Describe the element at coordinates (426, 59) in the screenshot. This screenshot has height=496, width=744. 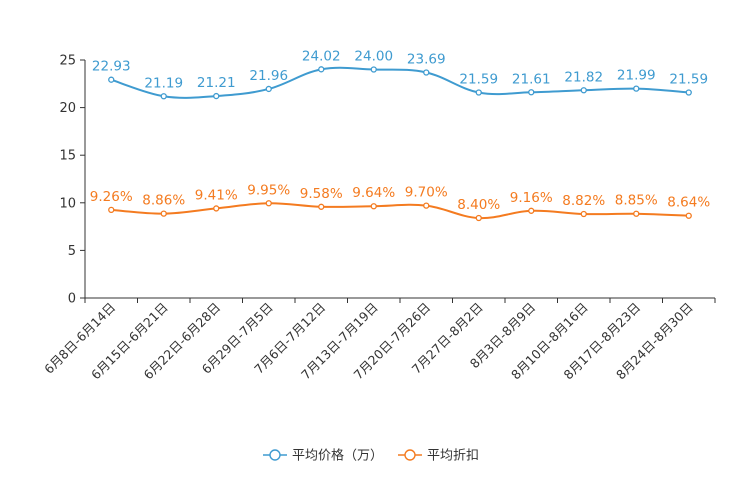
I see `data-label: 23.69` at that location.